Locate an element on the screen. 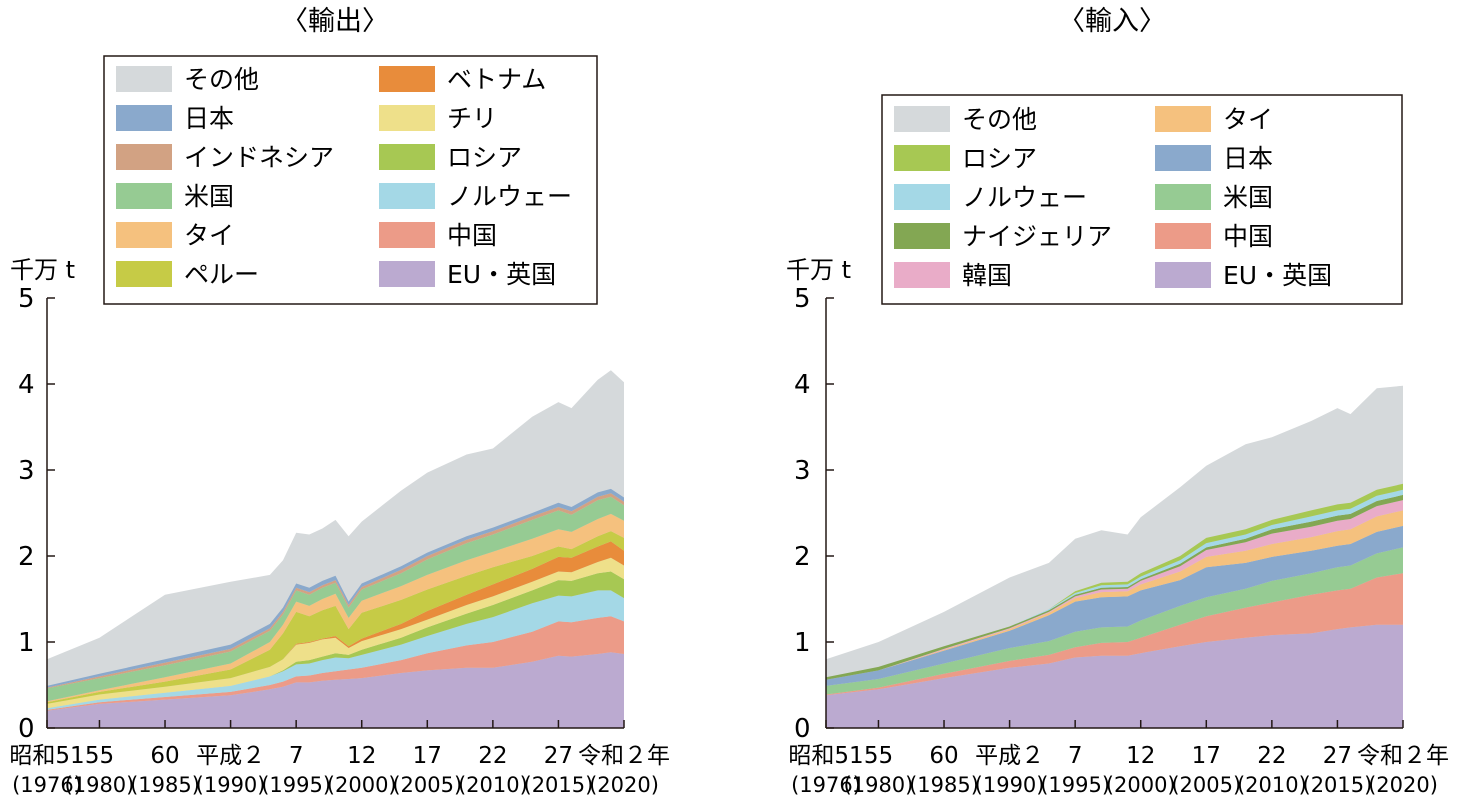 The height and width of the screenshot is (804, 1464). area-thailand is located at coordinates (335, 608).